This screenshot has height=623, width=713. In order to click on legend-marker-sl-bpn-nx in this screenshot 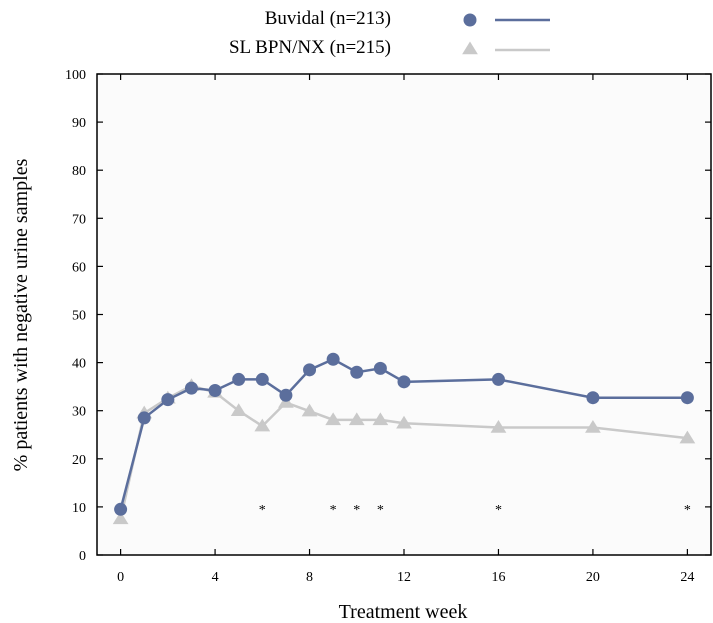, I will do `click(470, 48)`.